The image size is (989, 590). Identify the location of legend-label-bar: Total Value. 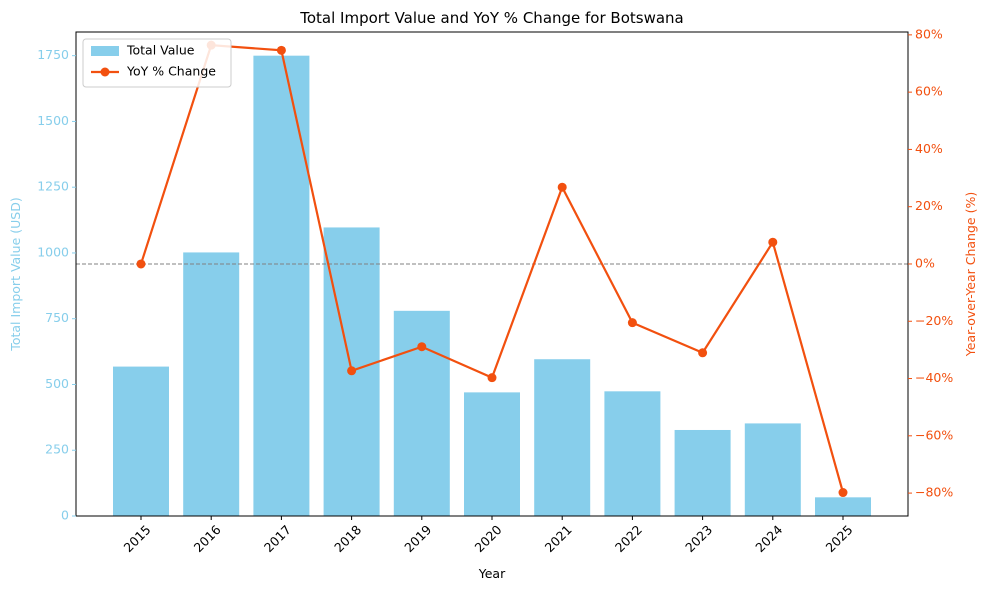
(160, 50).